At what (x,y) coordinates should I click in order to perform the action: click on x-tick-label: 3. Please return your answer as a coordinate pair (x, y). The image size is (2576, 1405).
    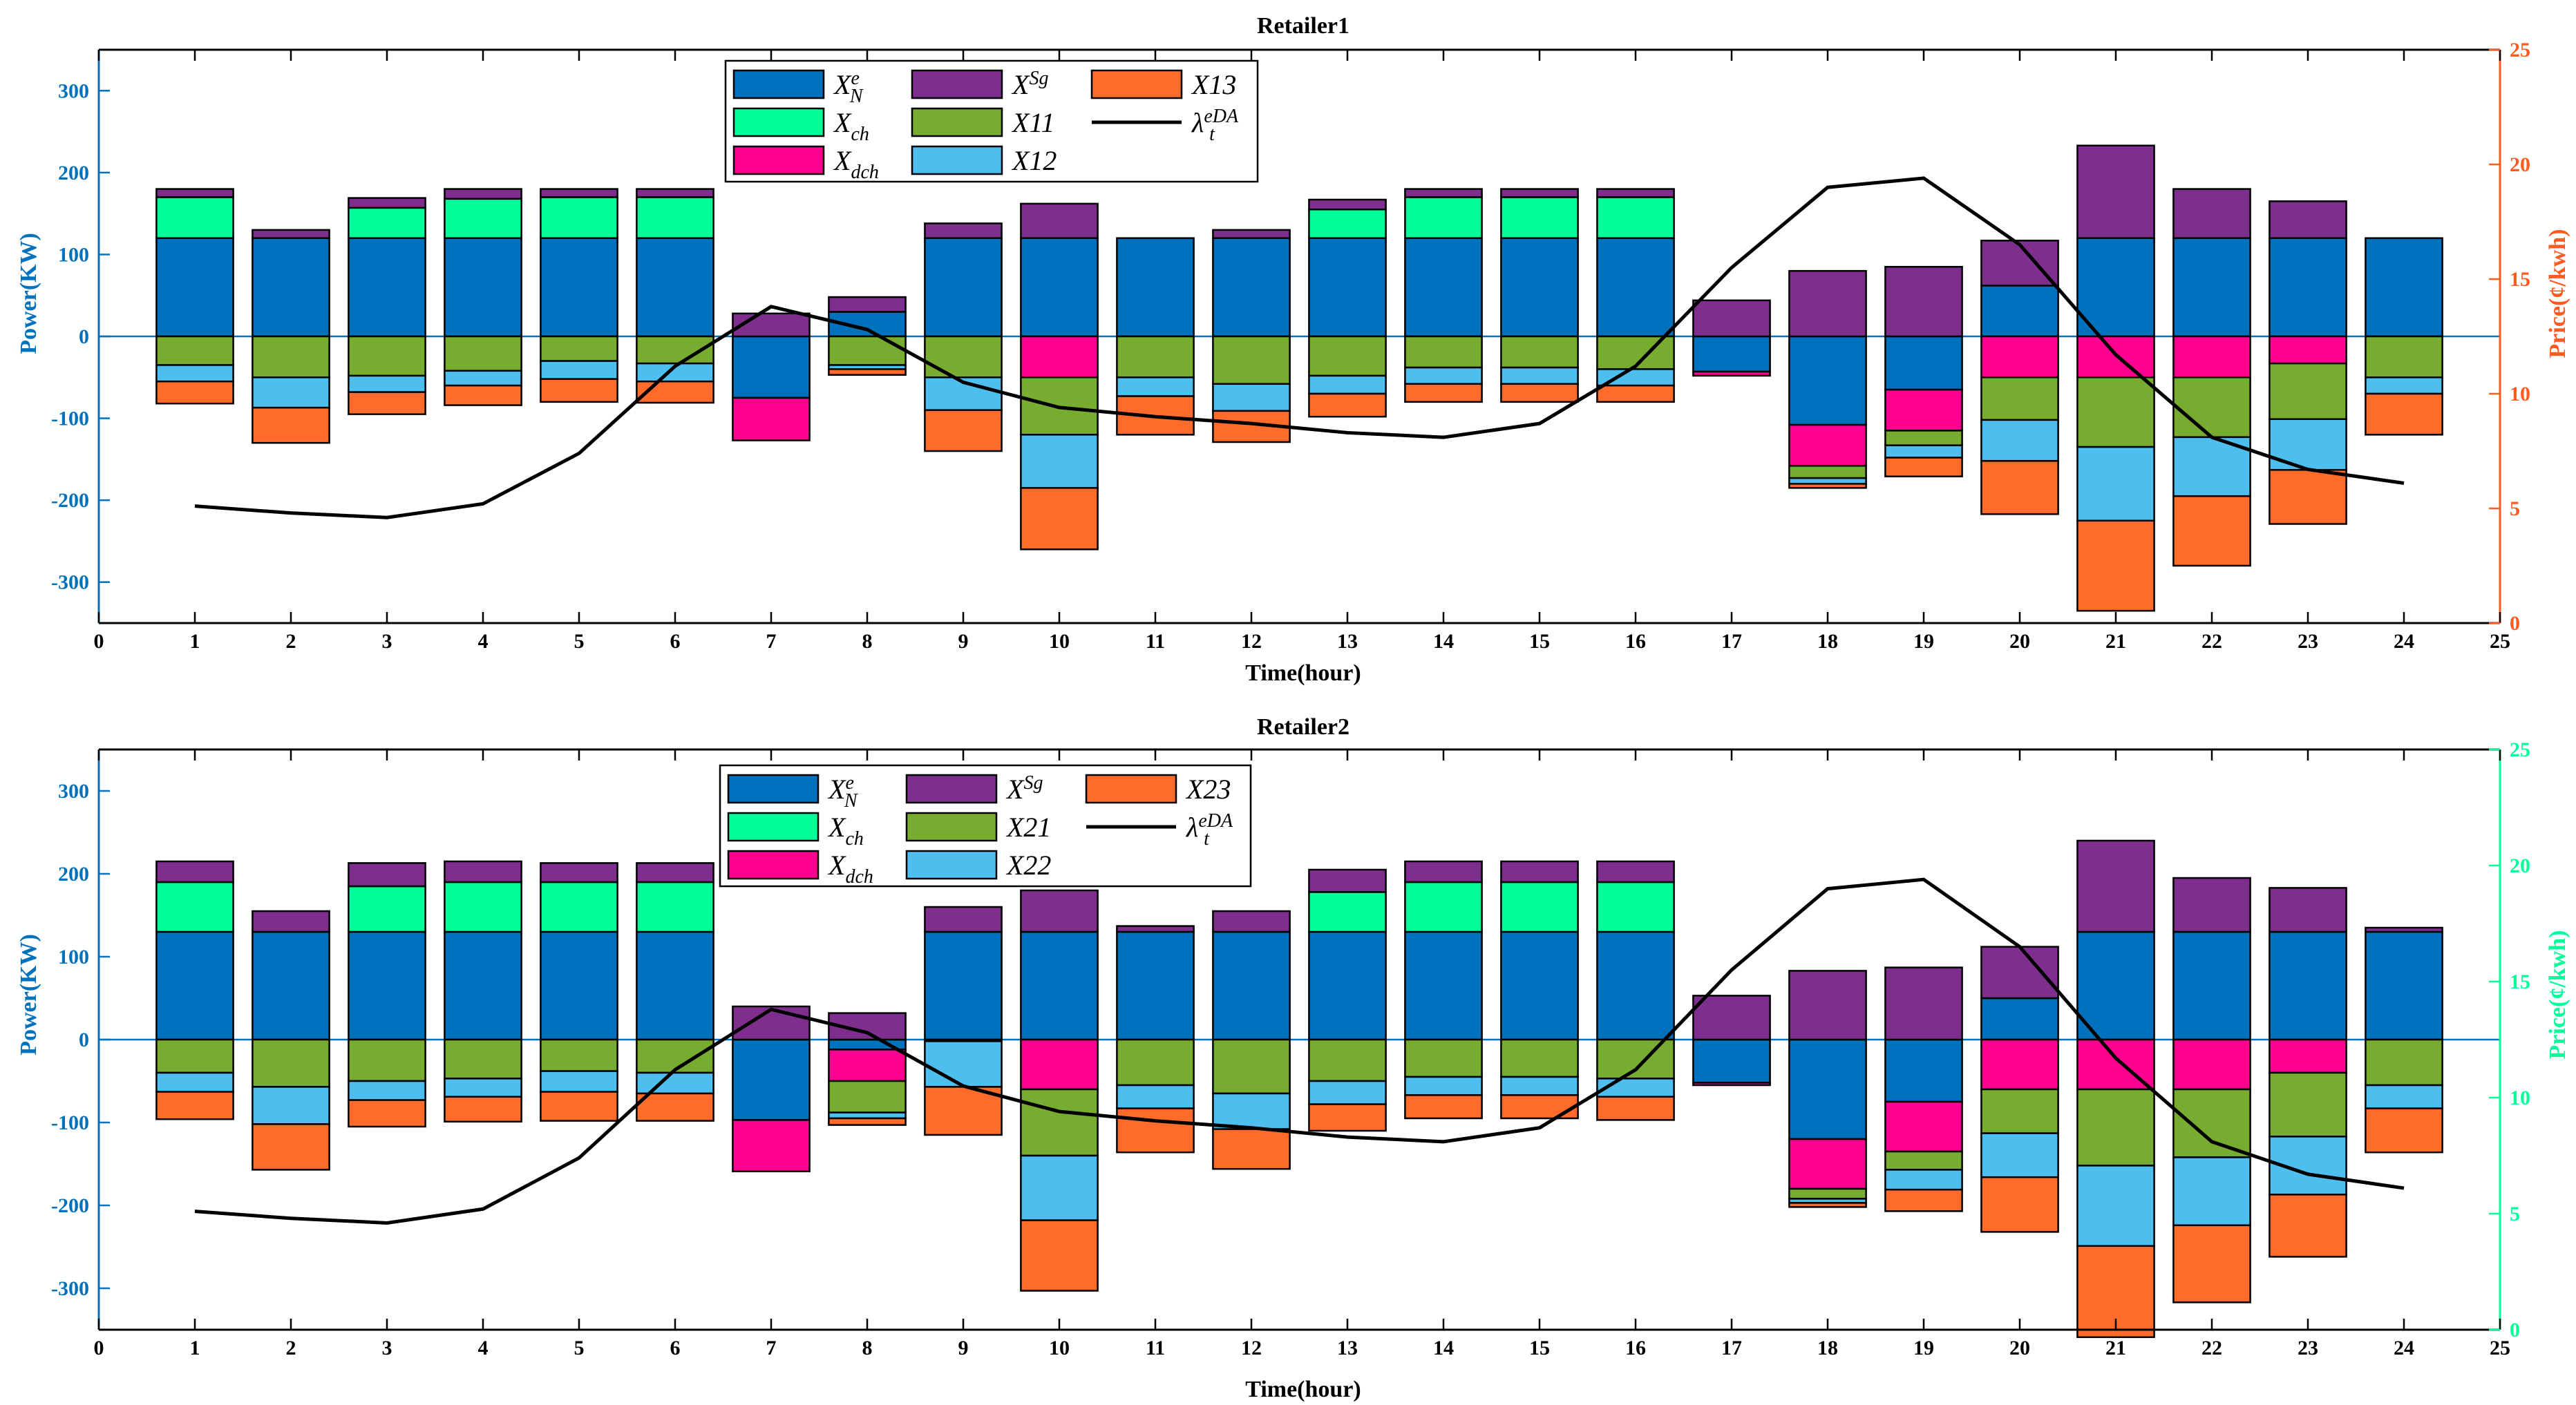
    Looking at the image, I should click on (387, 1348).